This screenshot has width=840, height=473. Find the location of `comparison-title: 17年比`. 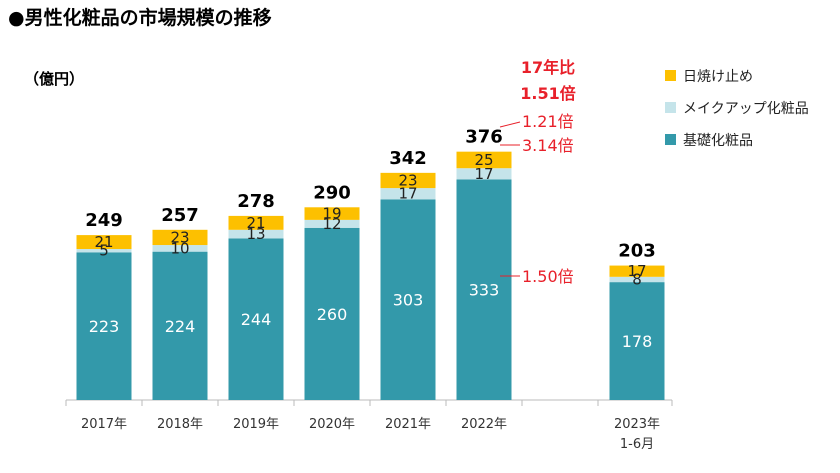

comparison-title: 17年比 is located at coordinates (548, 67).